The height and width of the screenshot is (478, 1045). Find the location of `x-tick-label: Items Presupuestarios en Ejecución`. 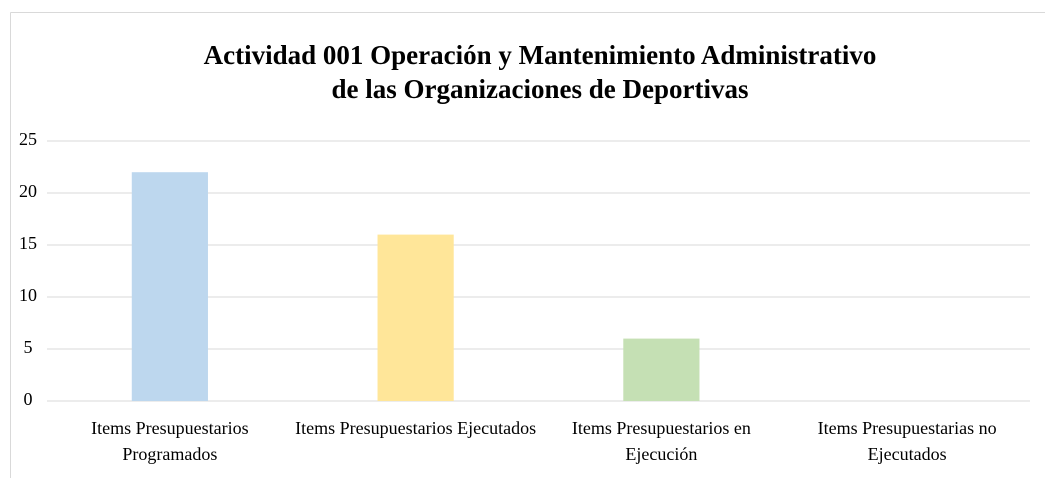

x-tick-label: Items Presupuestarios en Ejecución is located at coordinates (661, 441).